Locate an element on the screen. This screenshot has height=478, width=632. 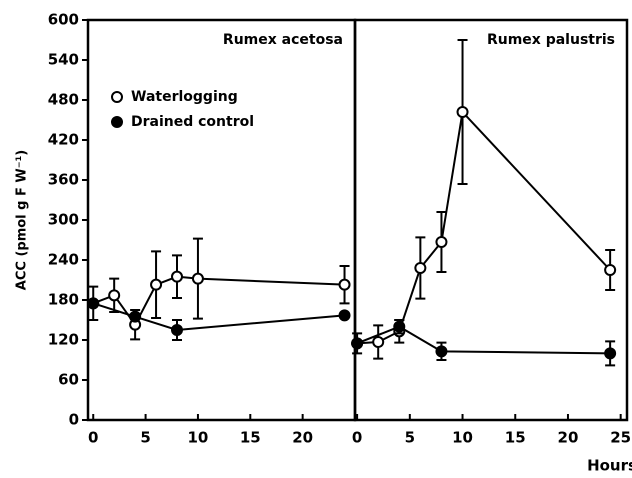
y-tick-label: 300 is located at coordinates (63, 220).